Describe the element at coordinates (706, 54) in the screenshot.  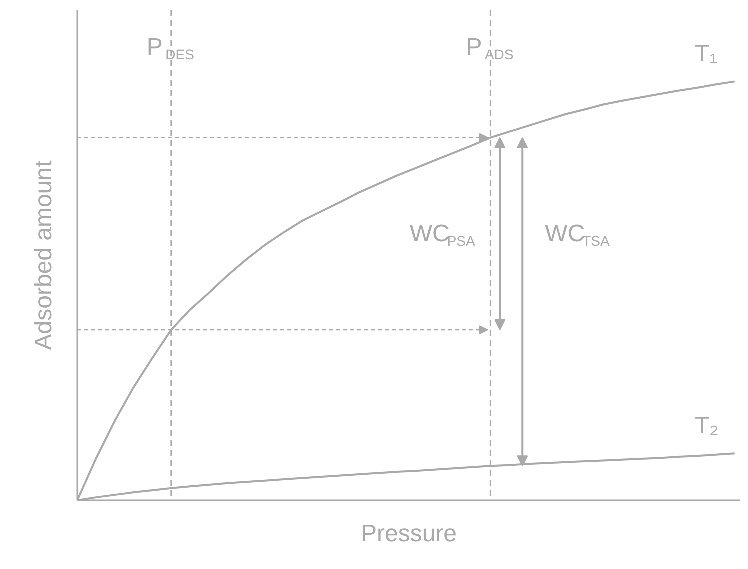
I see `series-label: T₁` at that location.